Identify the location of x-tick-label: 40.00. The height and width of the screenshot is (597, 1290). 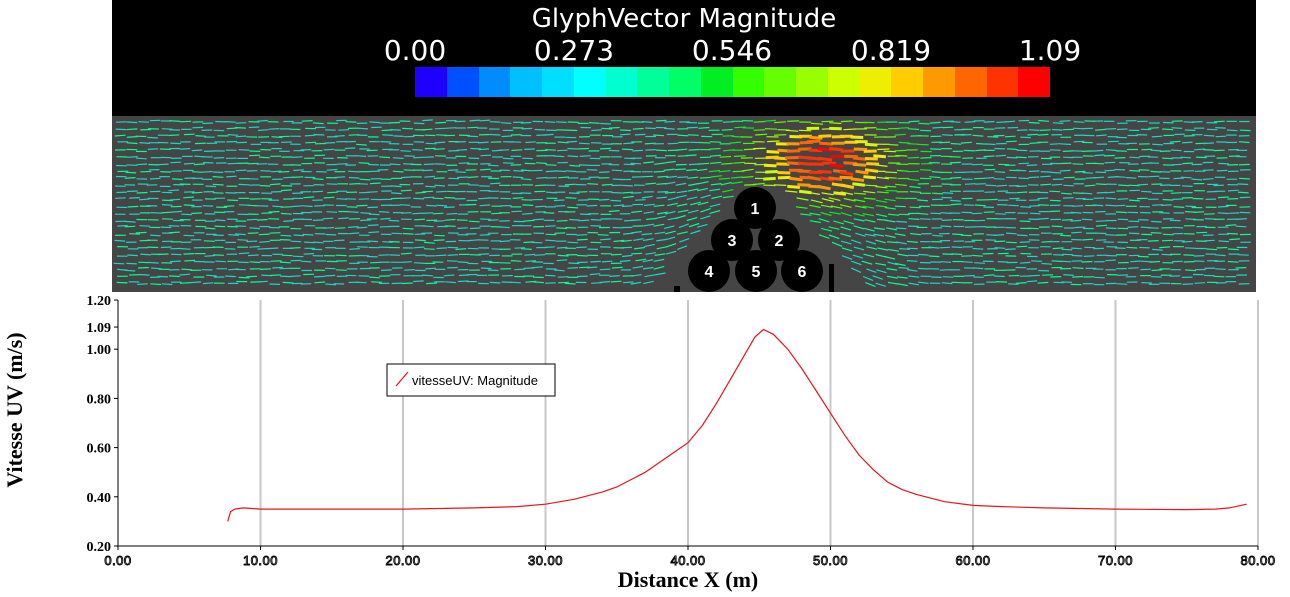
(687, 560).